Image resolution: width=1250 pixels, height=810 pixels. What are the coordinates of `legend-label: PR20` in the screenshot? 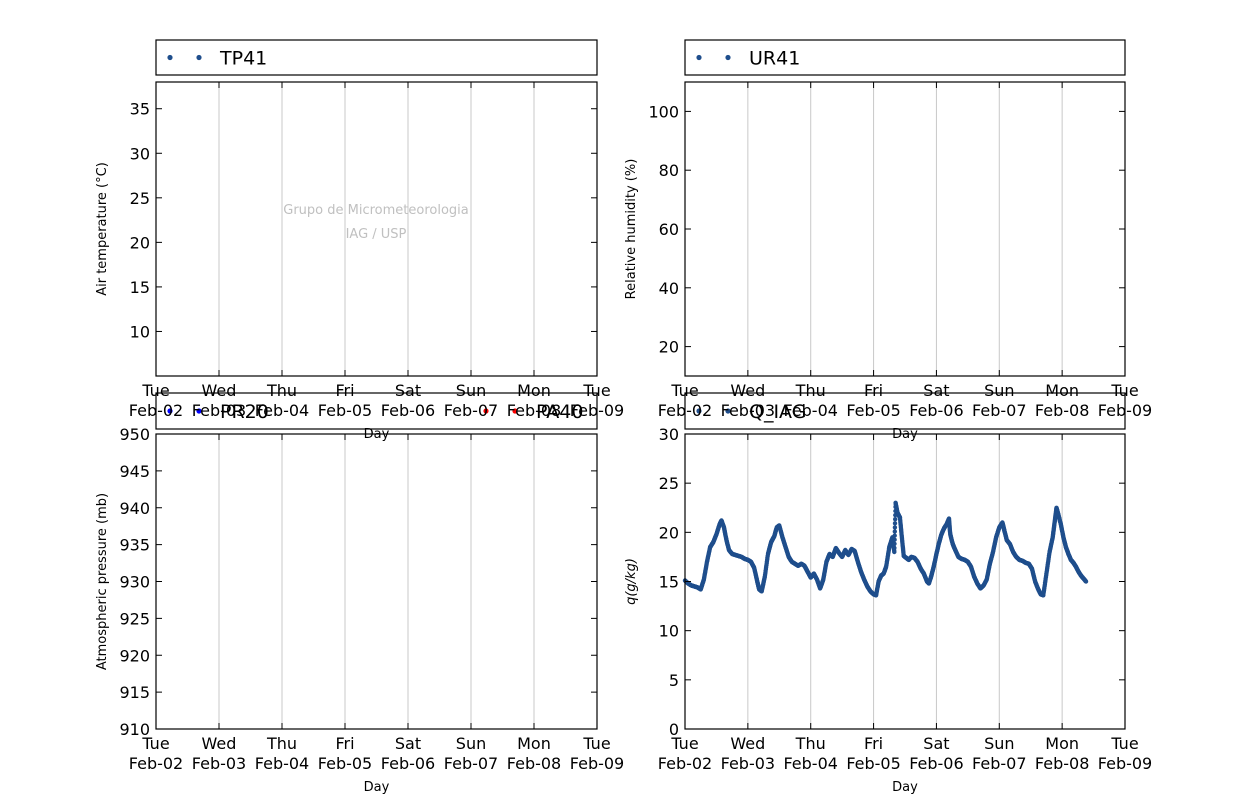 It's located at (244, 412).